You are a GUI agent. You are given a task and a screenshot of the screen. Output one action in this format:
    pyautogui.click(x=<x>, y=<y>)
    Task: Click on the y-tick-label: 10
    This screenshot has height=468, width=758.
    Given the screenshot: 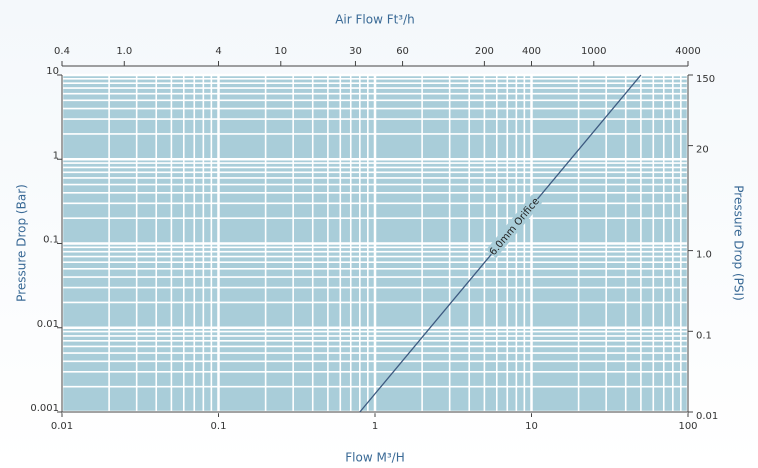 What is the action you would take?
    pyautogui.click(x=52, y=71)
    